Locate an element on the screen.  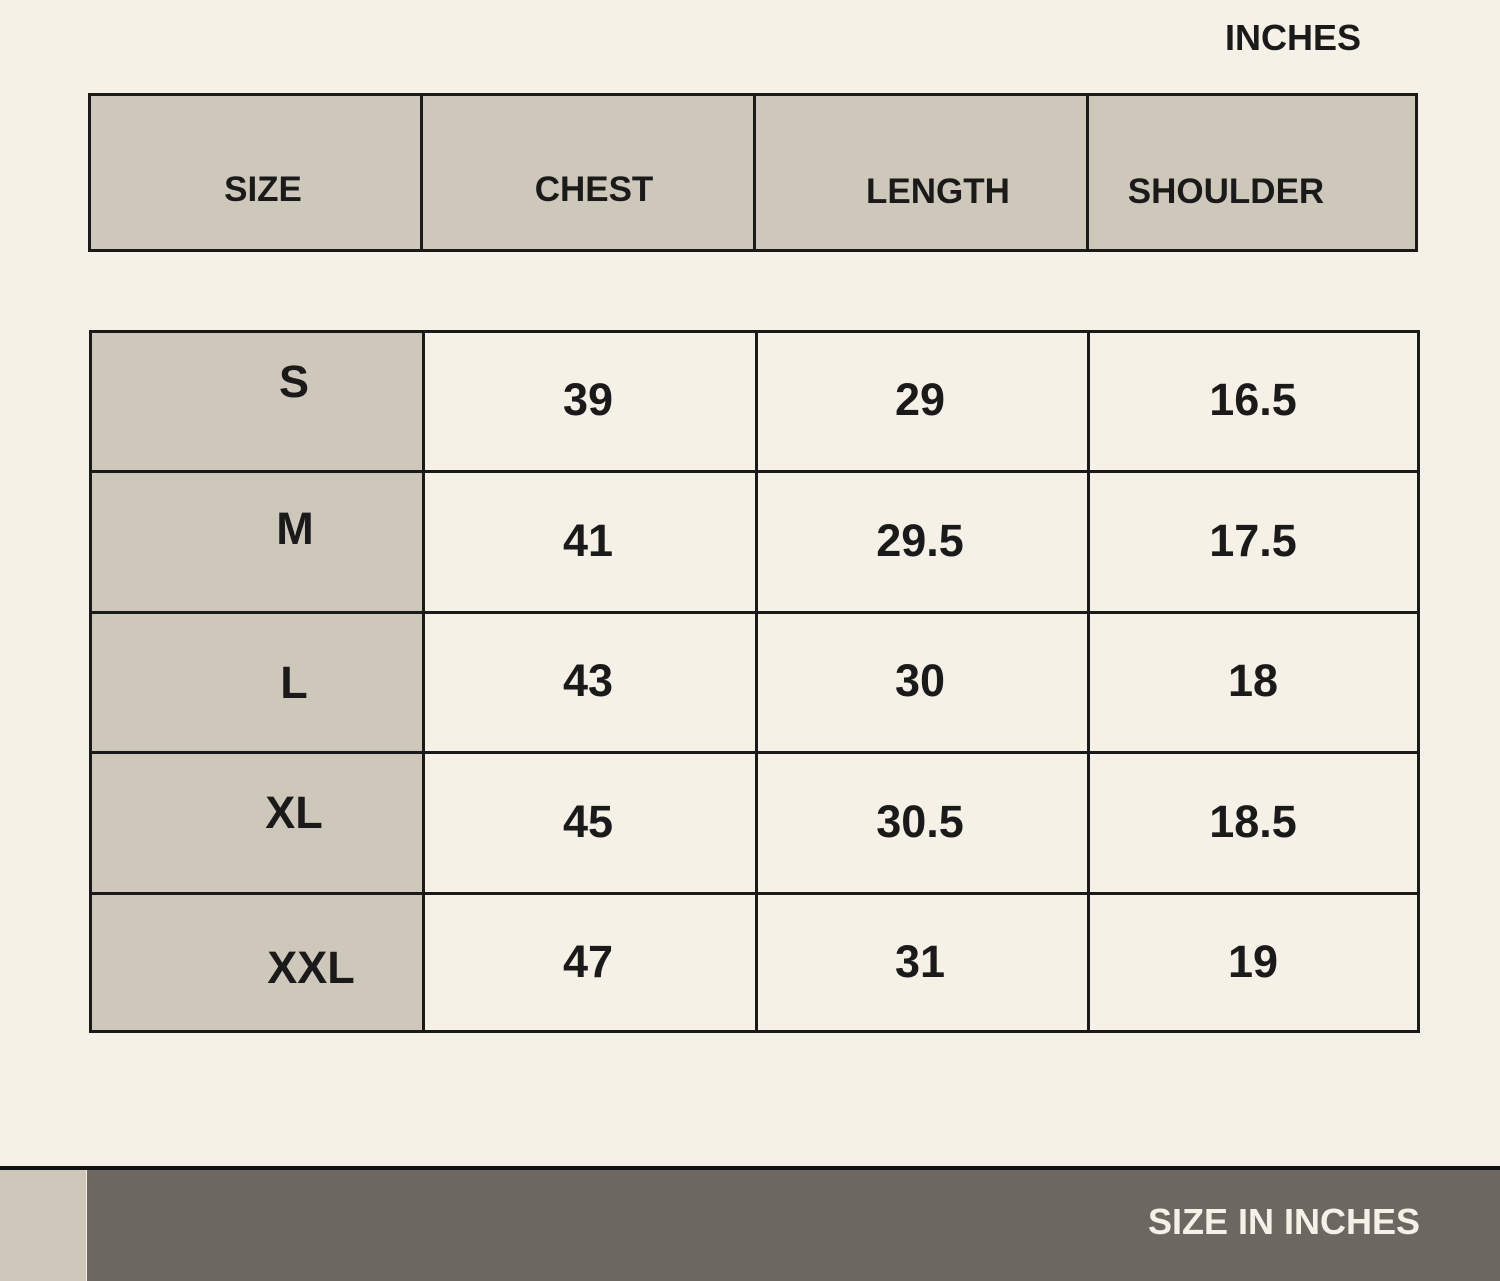
shoulder-value: 17.5 is located at coordinates (1253, 540).